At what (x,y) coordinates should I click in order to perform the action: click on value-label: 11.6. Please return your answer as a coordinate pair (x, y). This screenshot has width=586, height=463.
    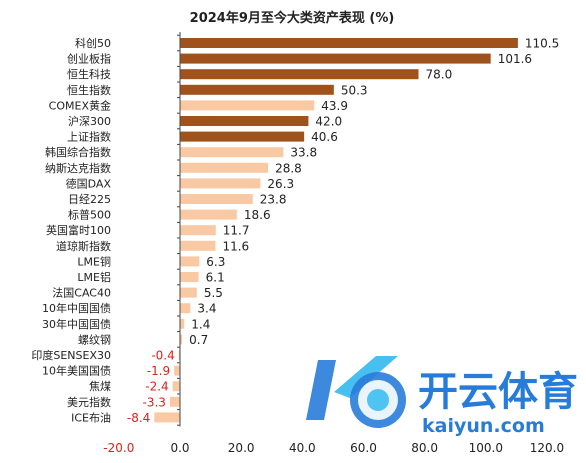
    Looking at the image, I should click on (235, 246).